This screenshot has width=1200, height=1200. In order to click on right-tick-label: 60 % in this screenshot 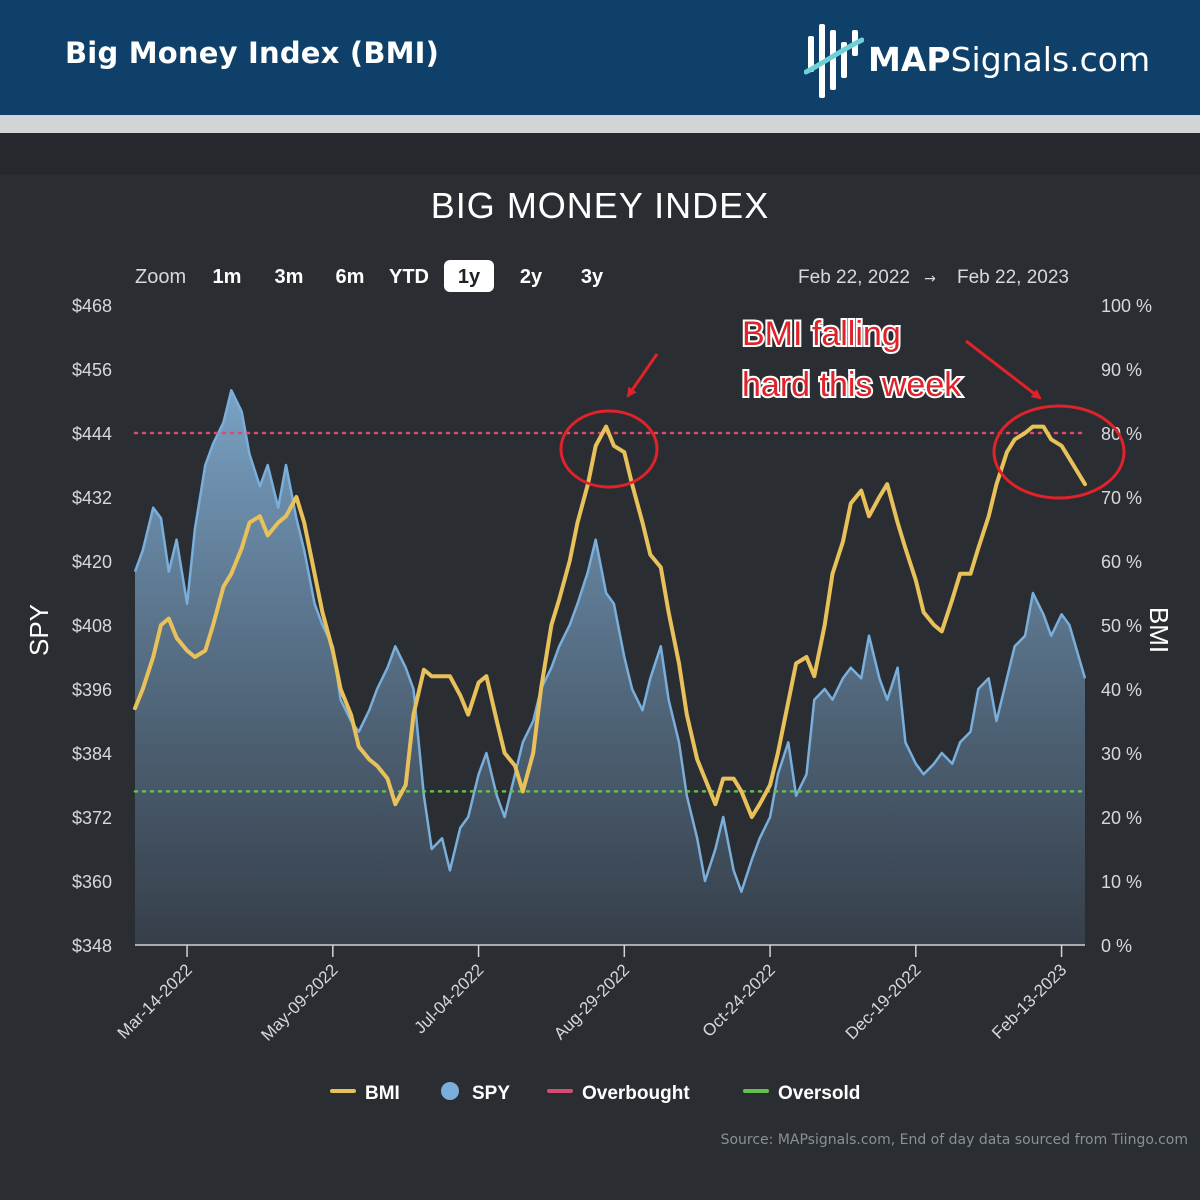, I will do `click(1121, 562)`.